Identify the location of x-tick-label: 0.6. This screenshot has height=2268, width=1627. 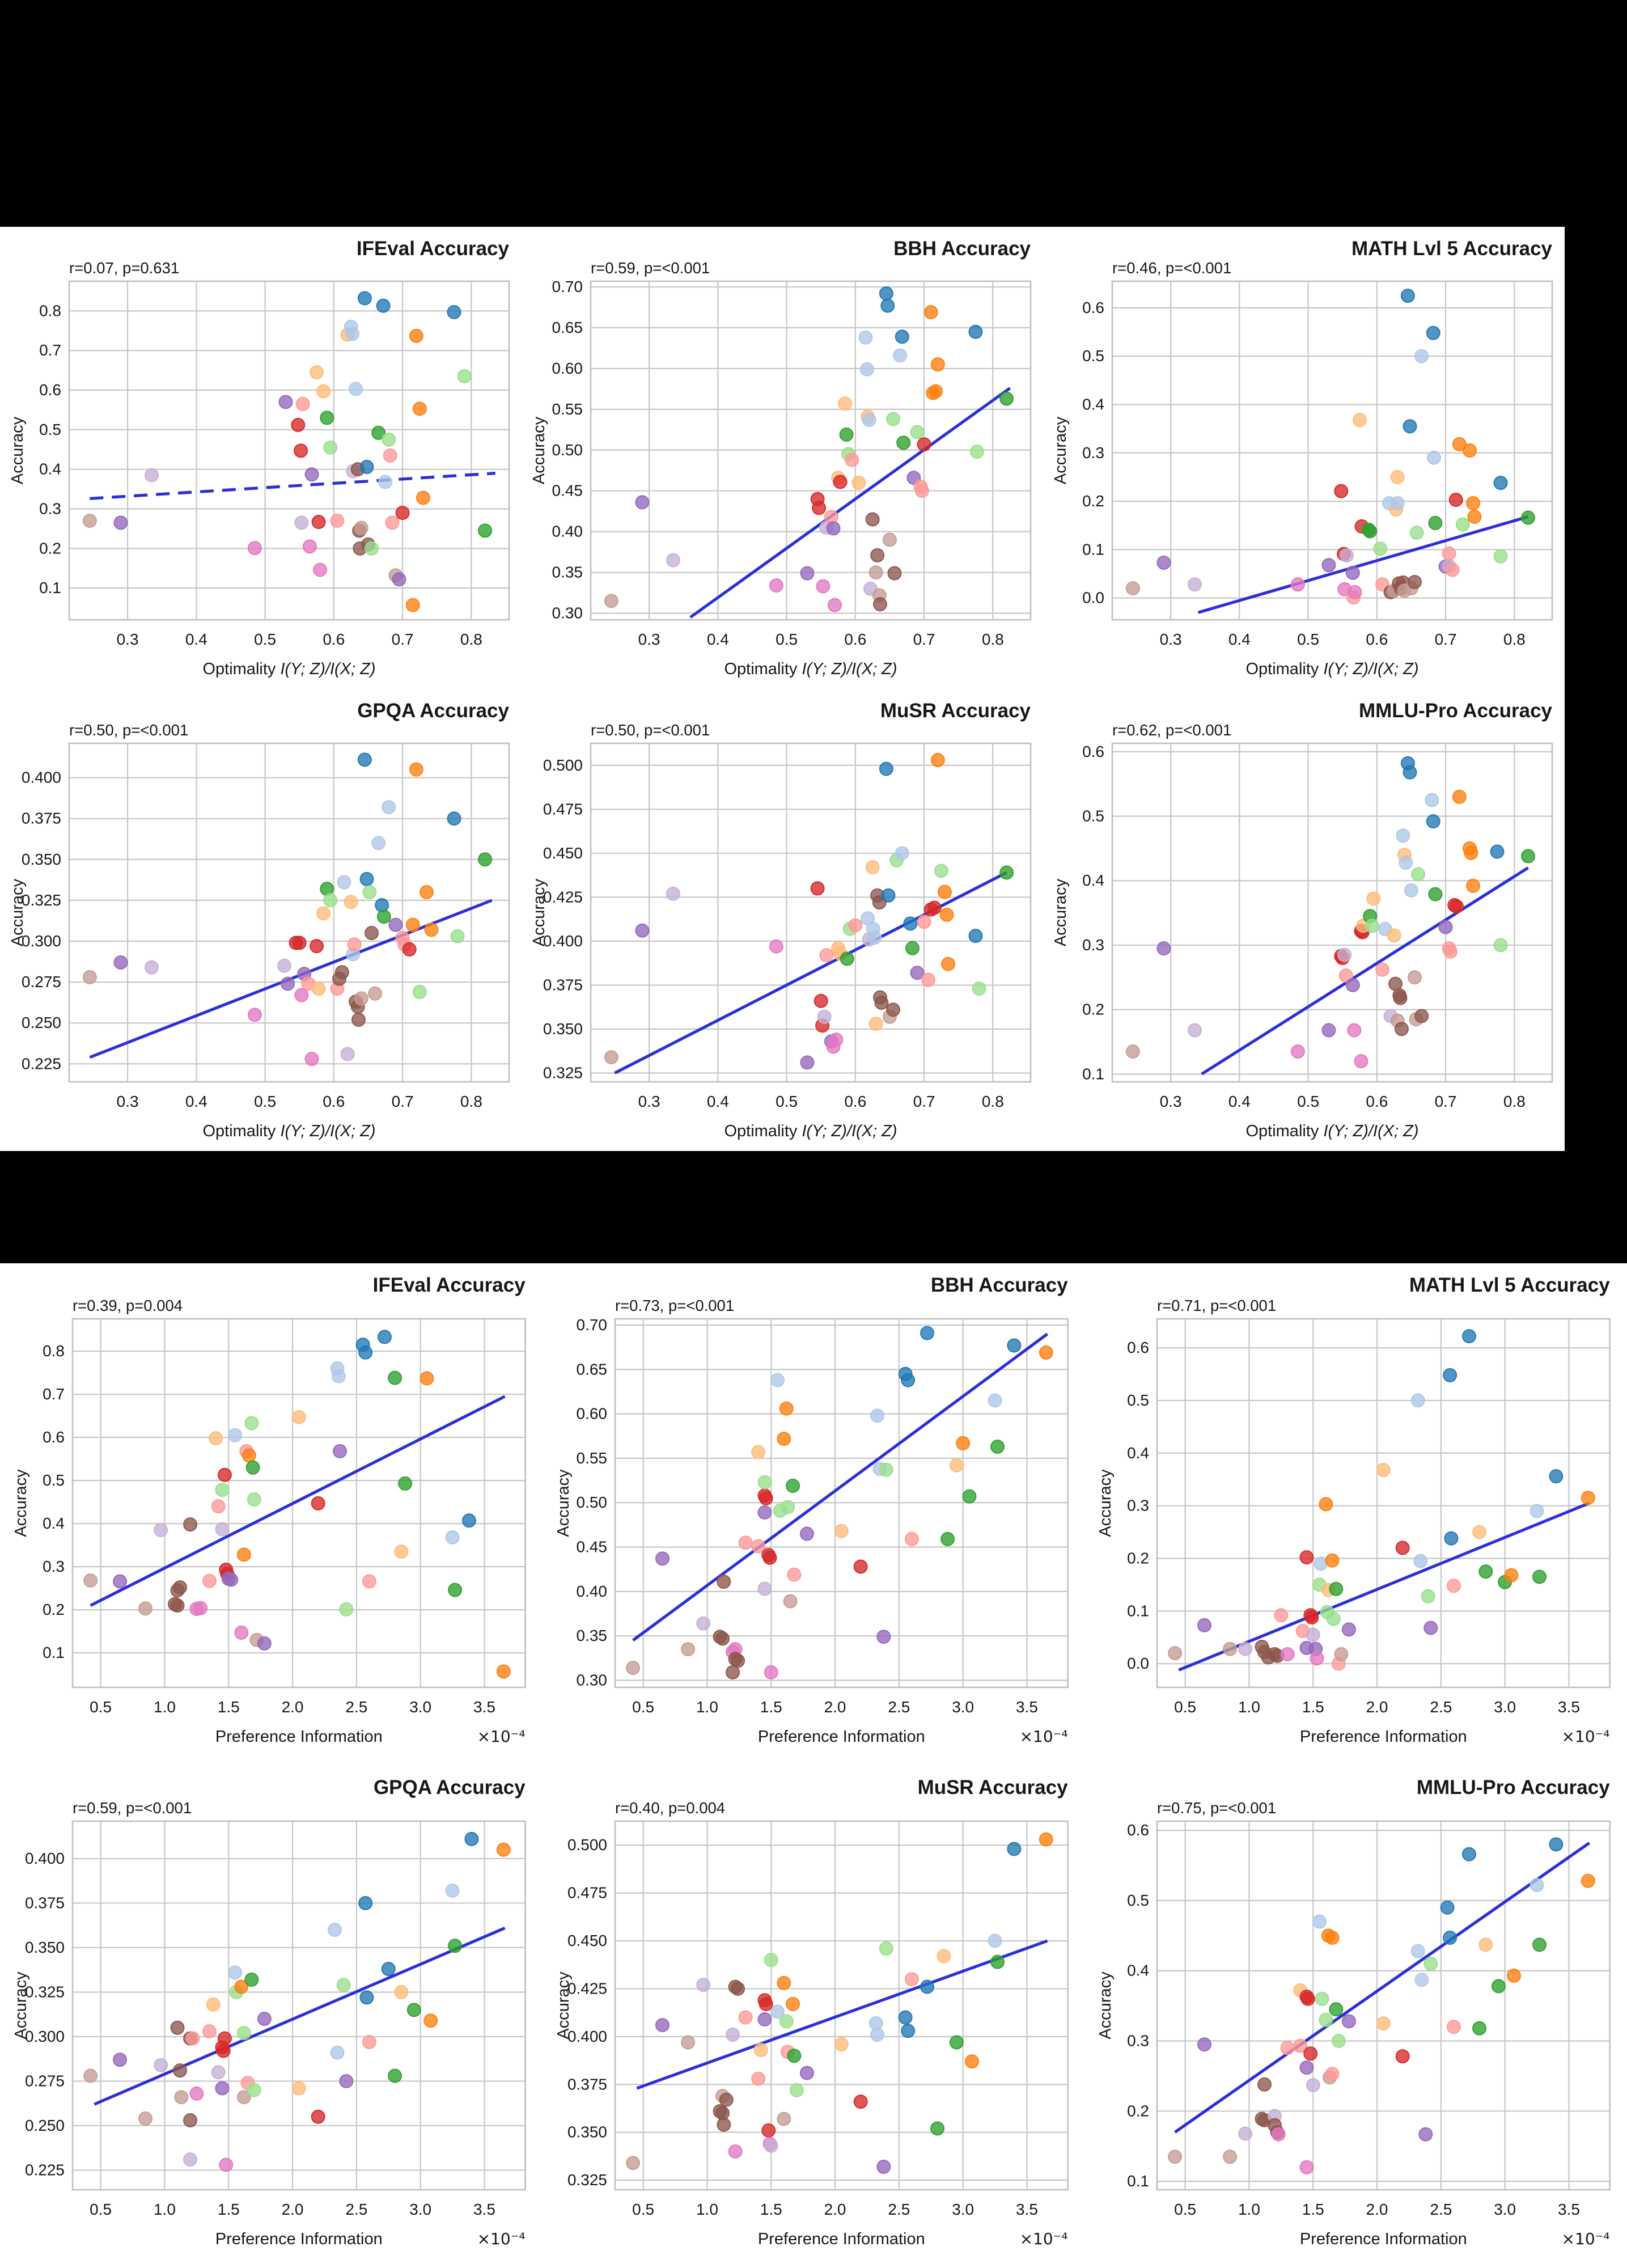
(1377, 639).